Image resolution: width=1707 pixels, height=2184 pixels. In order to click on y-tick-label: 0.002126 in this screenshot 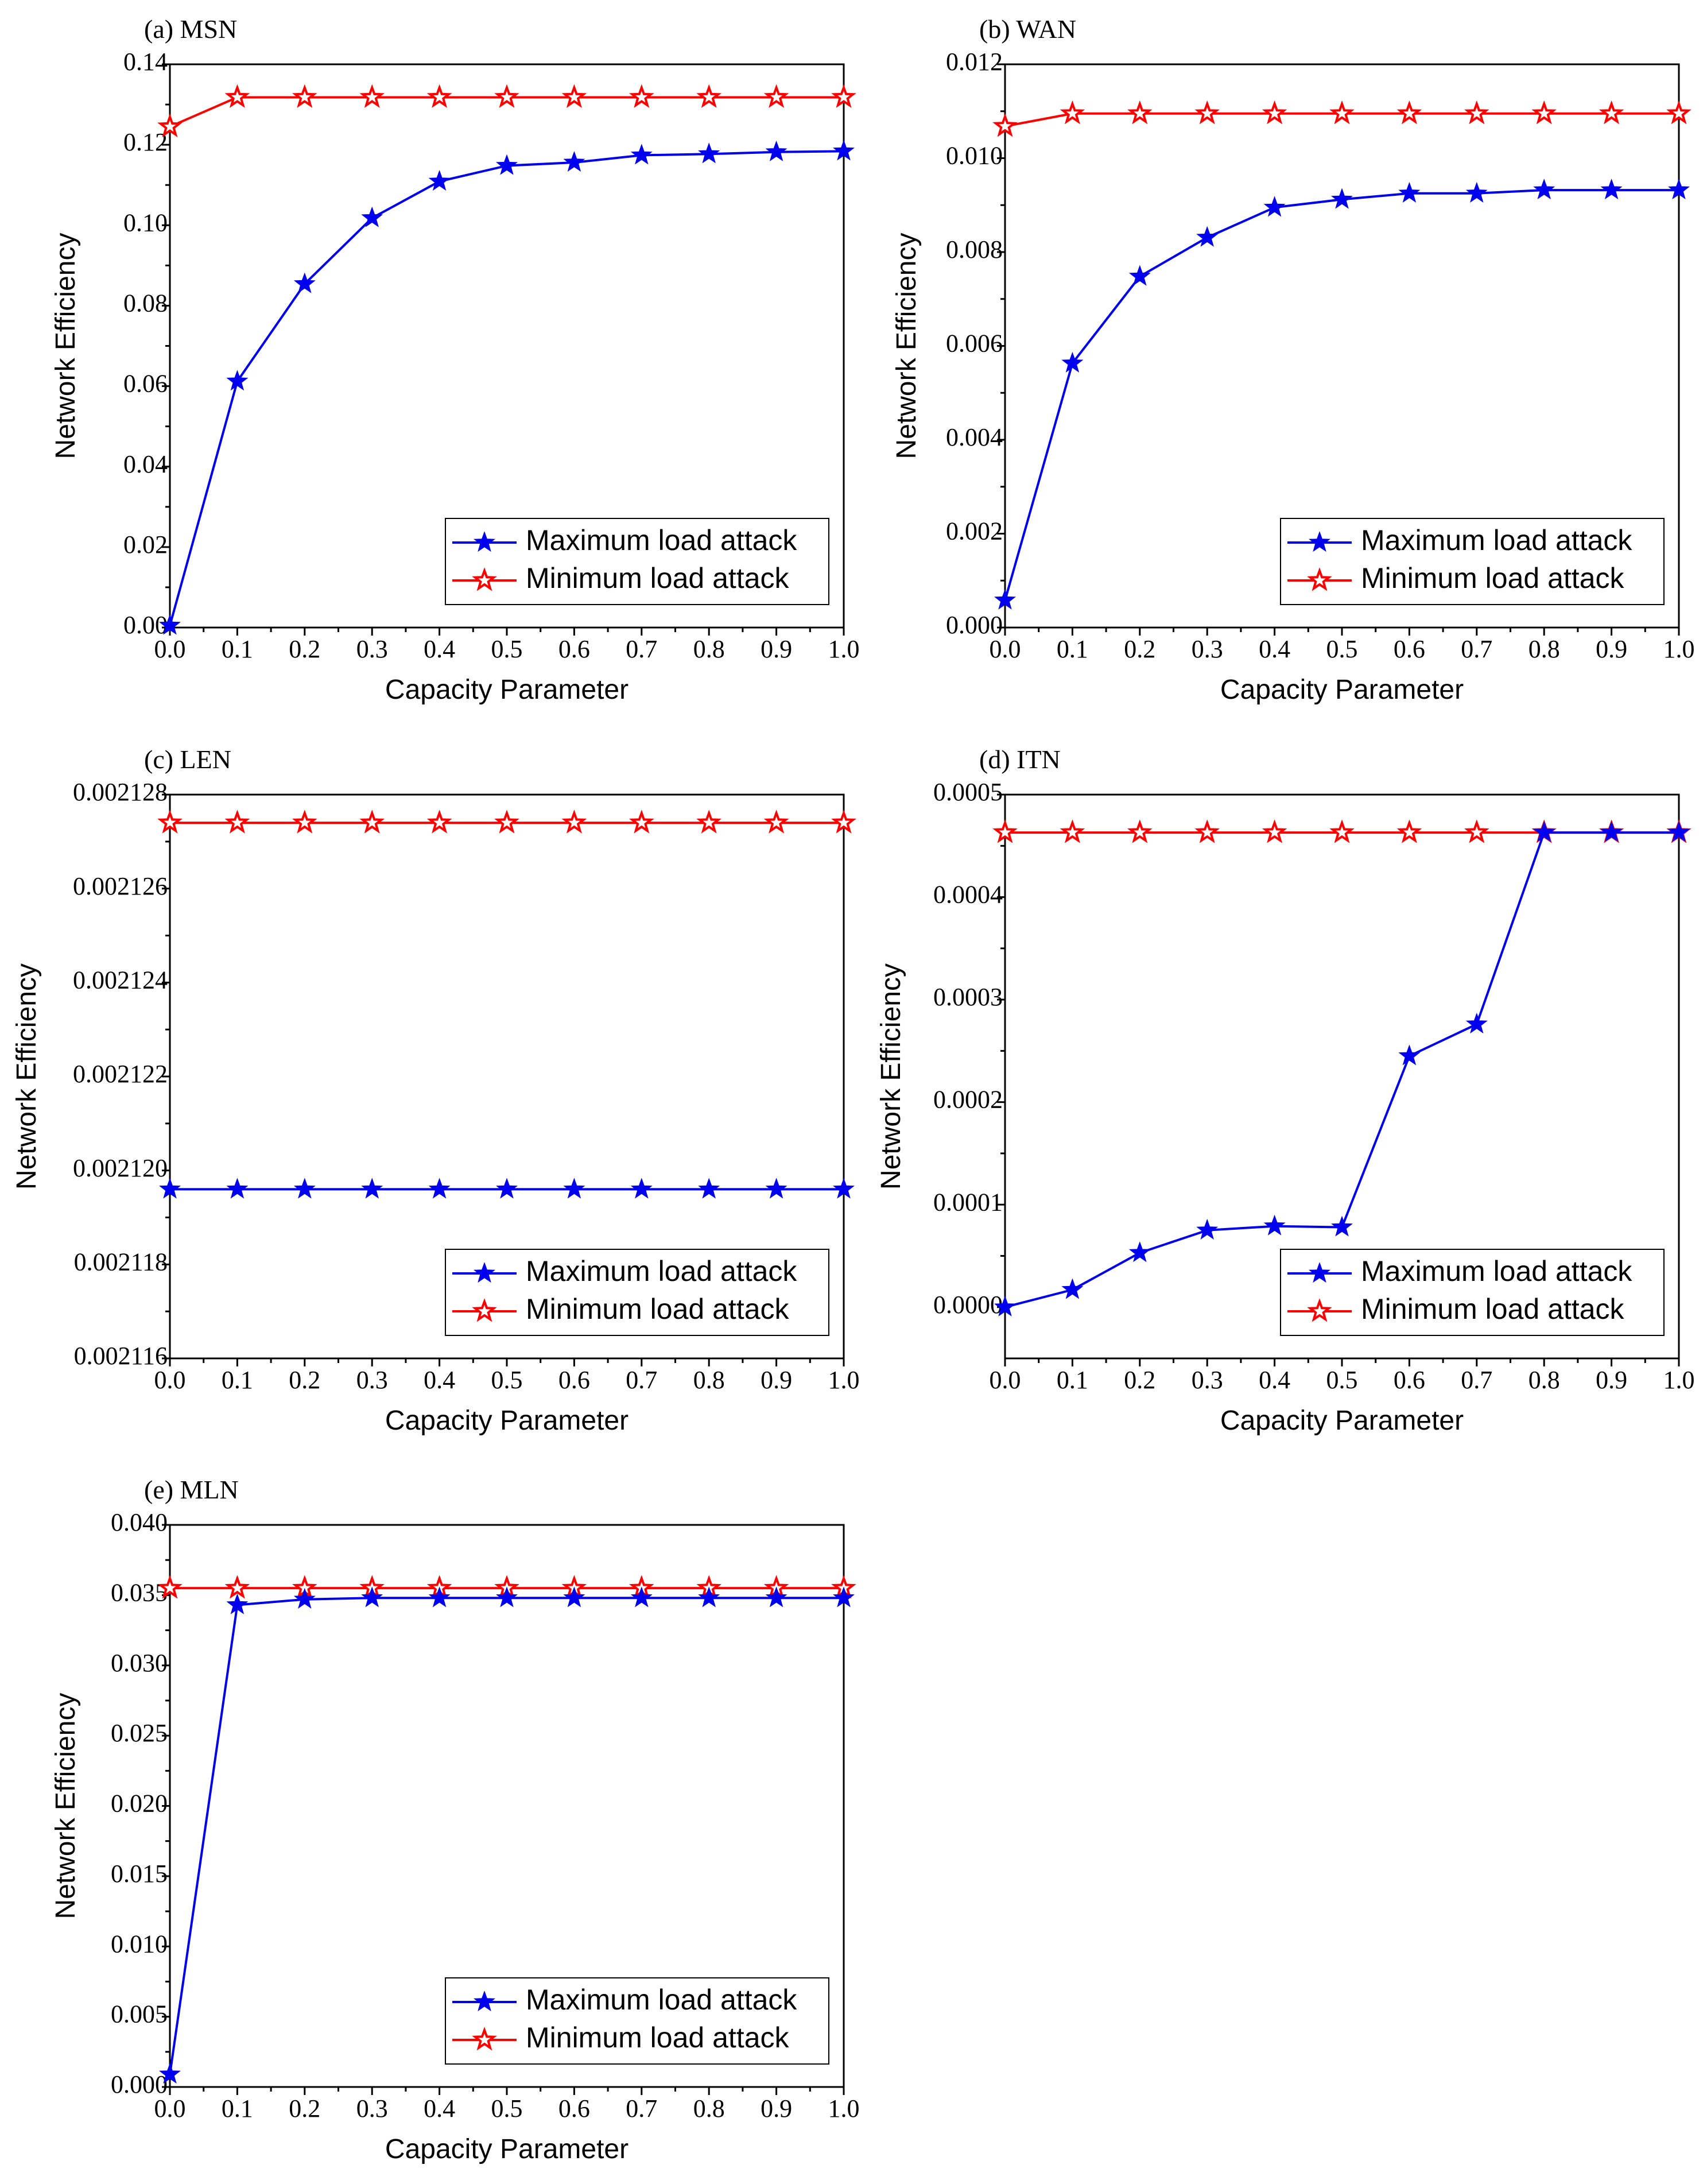, I will do `click(121, 886)`.